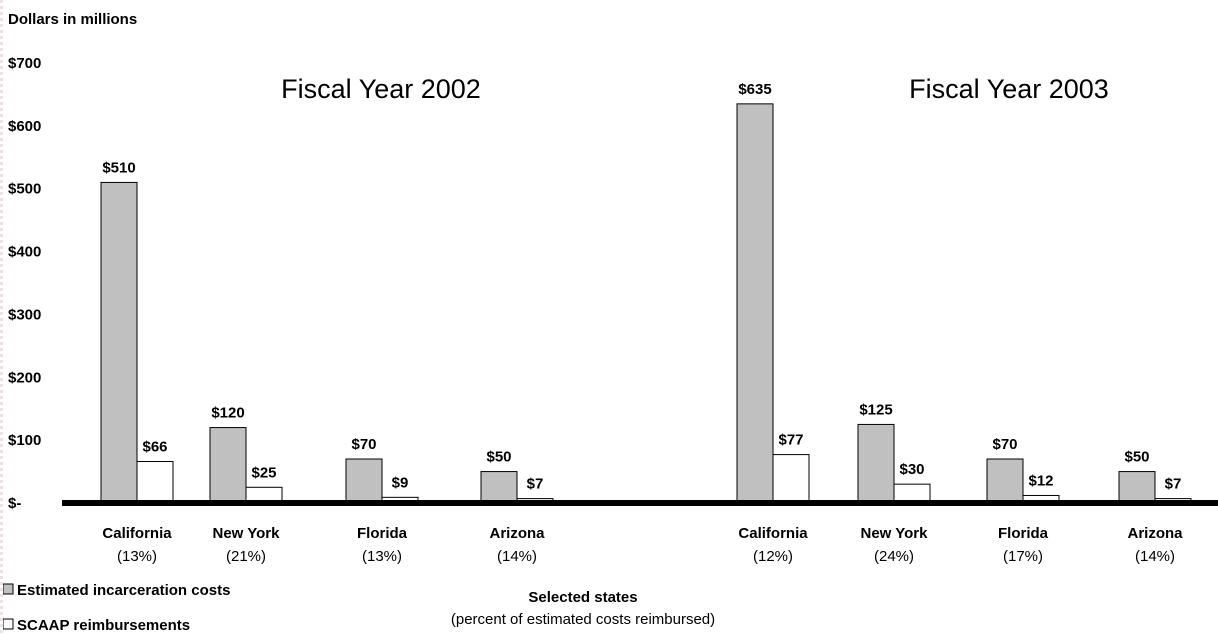 This screenshot has width=1218, height=634. What do you see at coordinates (875, 409) in the screenshot?
I see `bar-data-label: $125` at bounding box center [875, 409].